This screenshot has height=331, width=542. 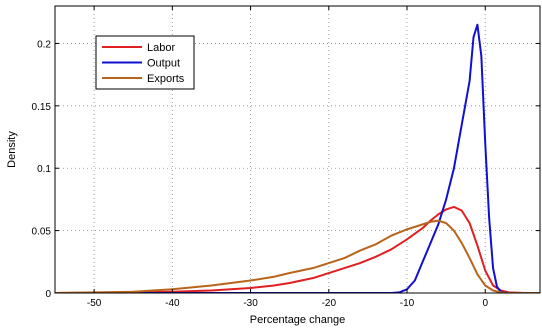 I want to click on y-axis-label: Density, so click(x=12, y=149).